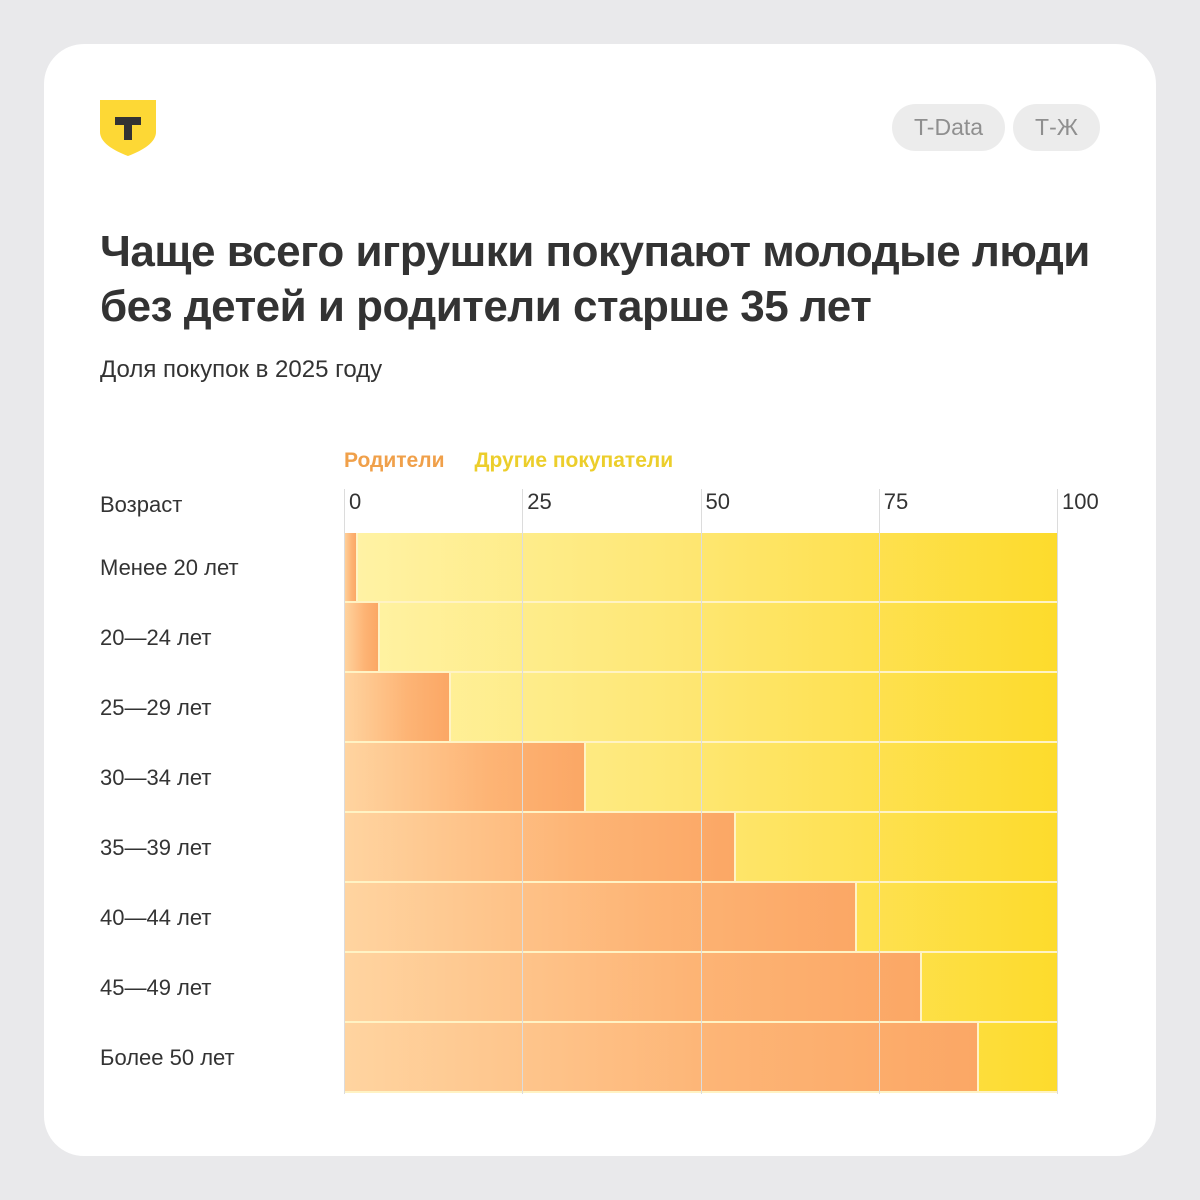 The image size is (1200, 1200). Describe the element at coordinates (896, 501) in the screenshot. I see `x-tick: 75` at that location.